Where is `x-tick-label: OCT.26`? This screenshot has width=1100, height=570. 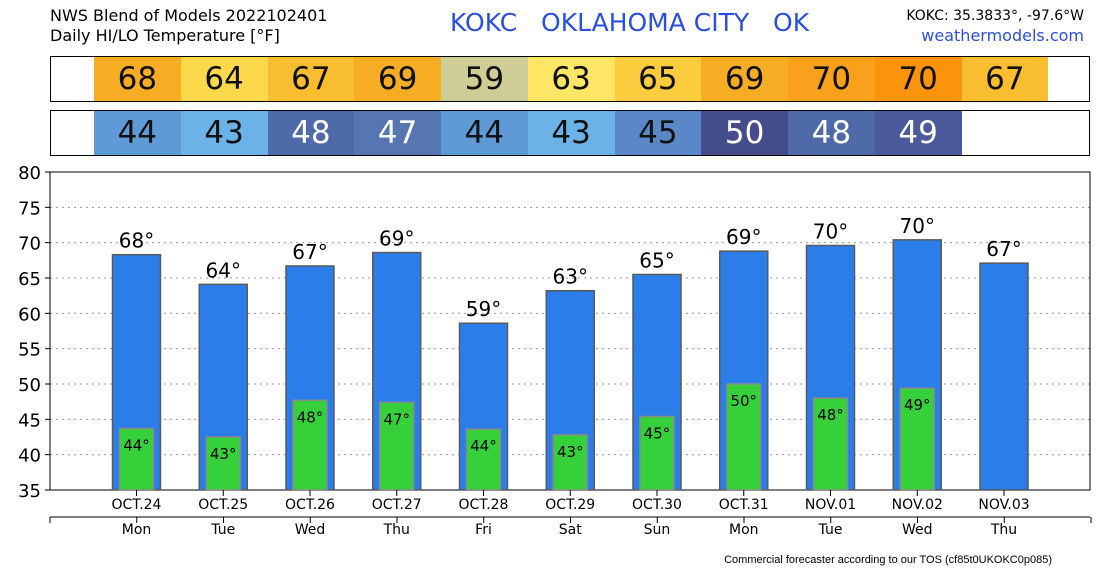
x-tick-label: OCT.26 is located at coordinates (310, 505).